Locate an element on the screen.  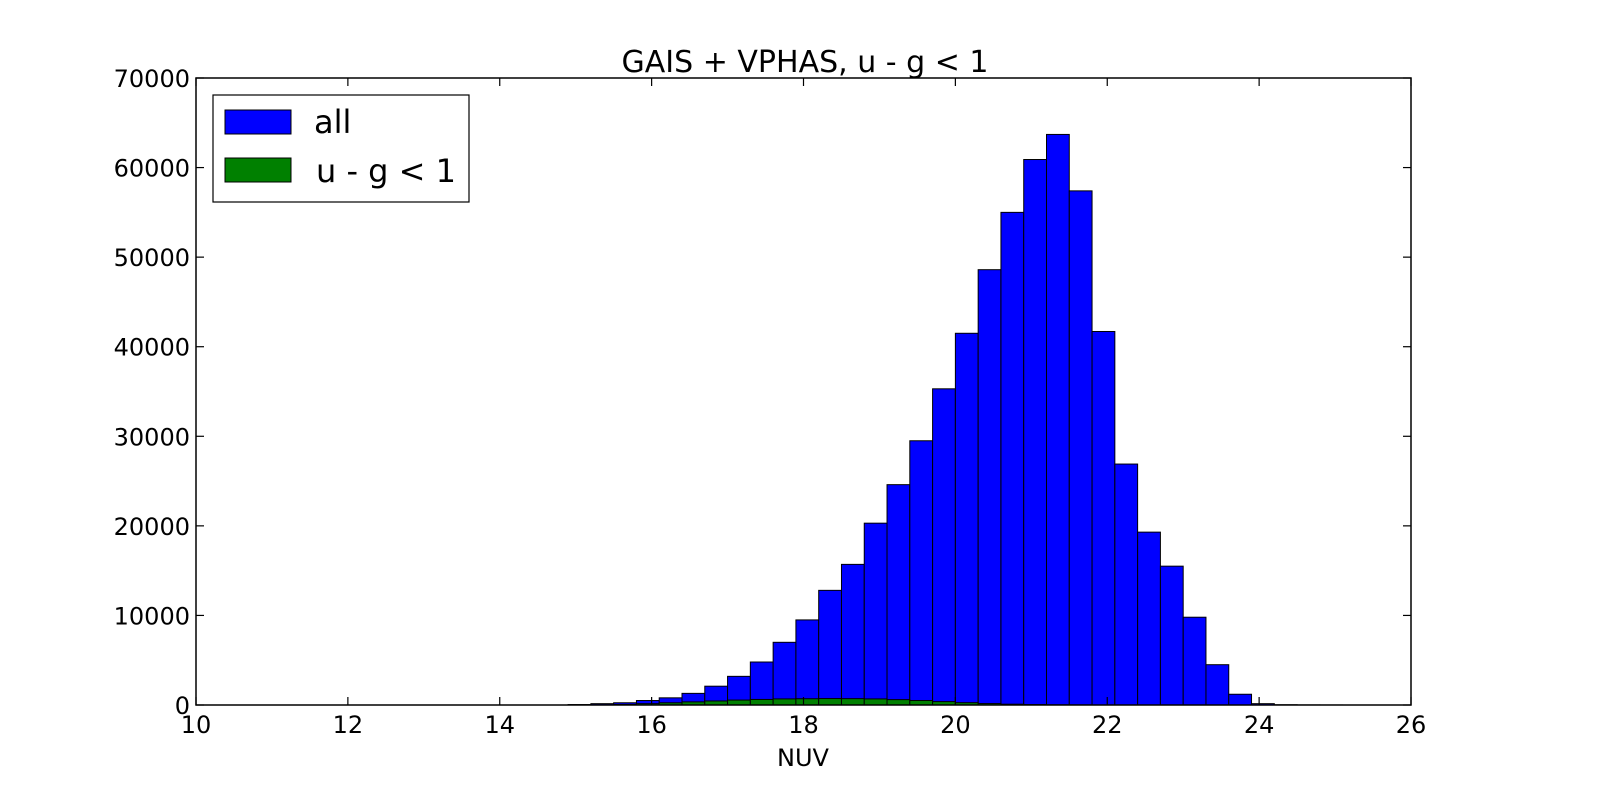
x-tick-label-0: 10 is located at coordinates (196, 725).